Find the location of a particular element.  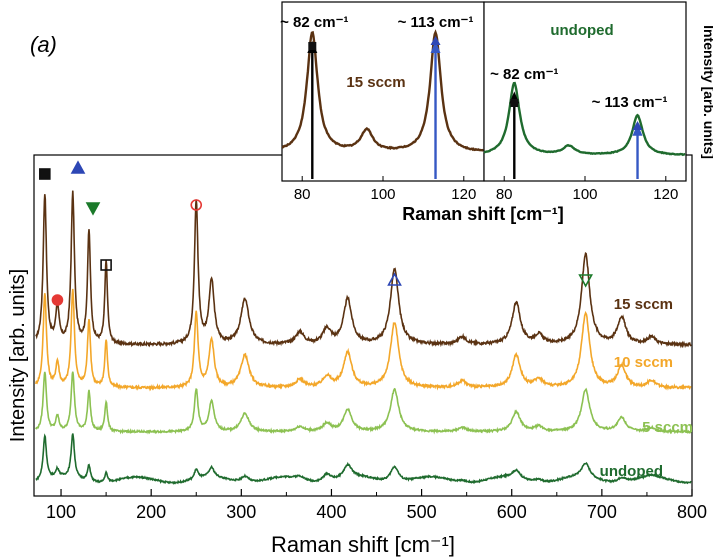

inset-y-axis-label: Intensity [arb. units] is located at coordinates (707, 92).